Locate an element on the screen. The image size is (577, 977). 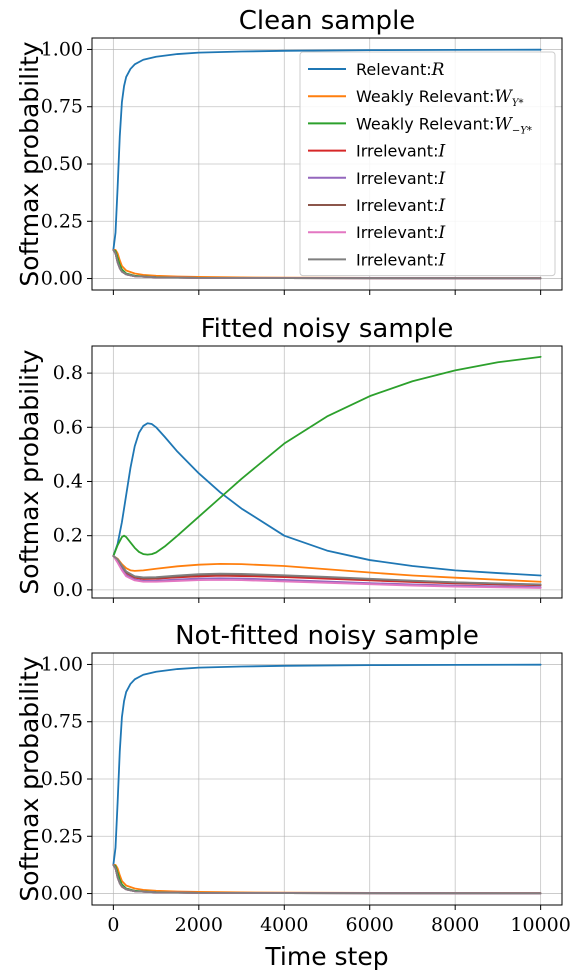
y-tick-label: 0.8 is located at coordinates (68, 373).